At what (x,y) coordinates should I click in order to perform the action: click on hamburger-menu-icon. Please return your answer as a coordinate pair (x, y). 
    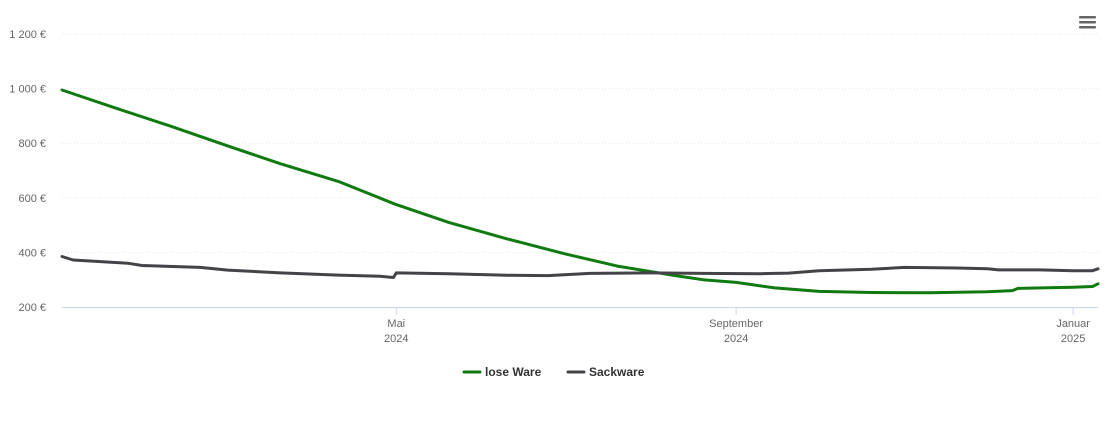
    Looking at the image, I should click on (1087, 22).